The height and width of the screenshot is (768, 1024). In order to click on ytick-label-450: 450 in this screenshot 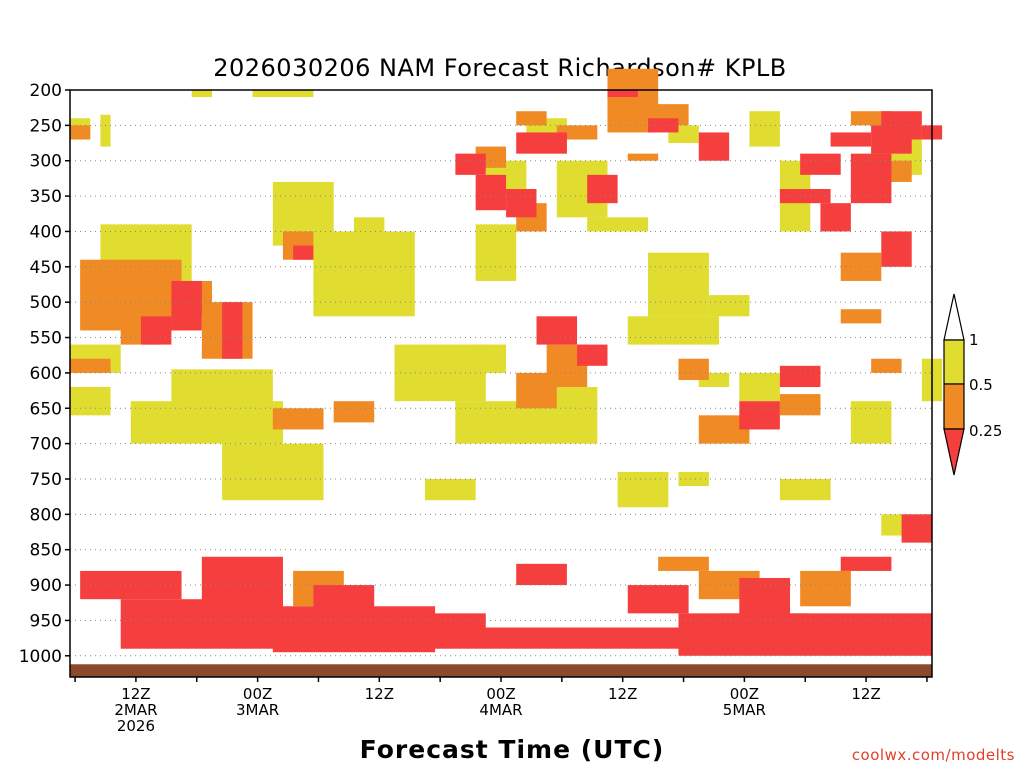, I will do `click(46, 268)`.